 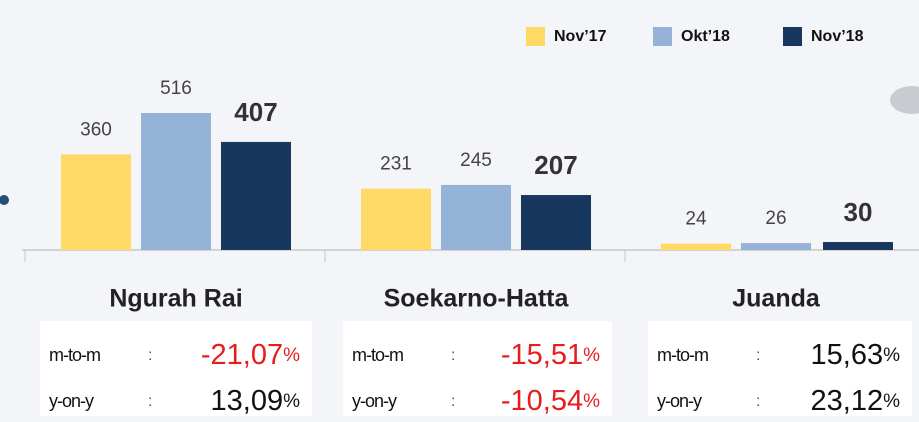 What do you see at coordinates (705, 36) in the screenshot?
I see `legend-label: Okt’18` at bounding box center [705, 36].